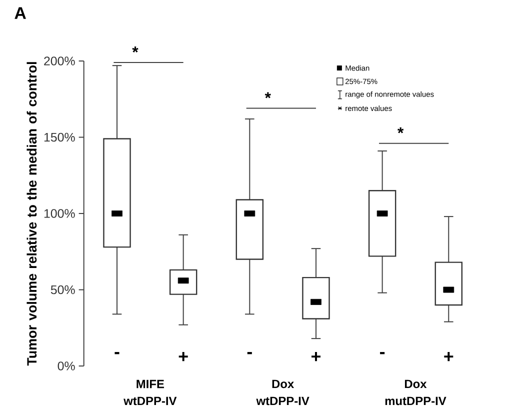  What do you see at coordinates (62, 289) in the screenshot?
I see `y-tick-label: 50%` at bounding box center [62, 289].